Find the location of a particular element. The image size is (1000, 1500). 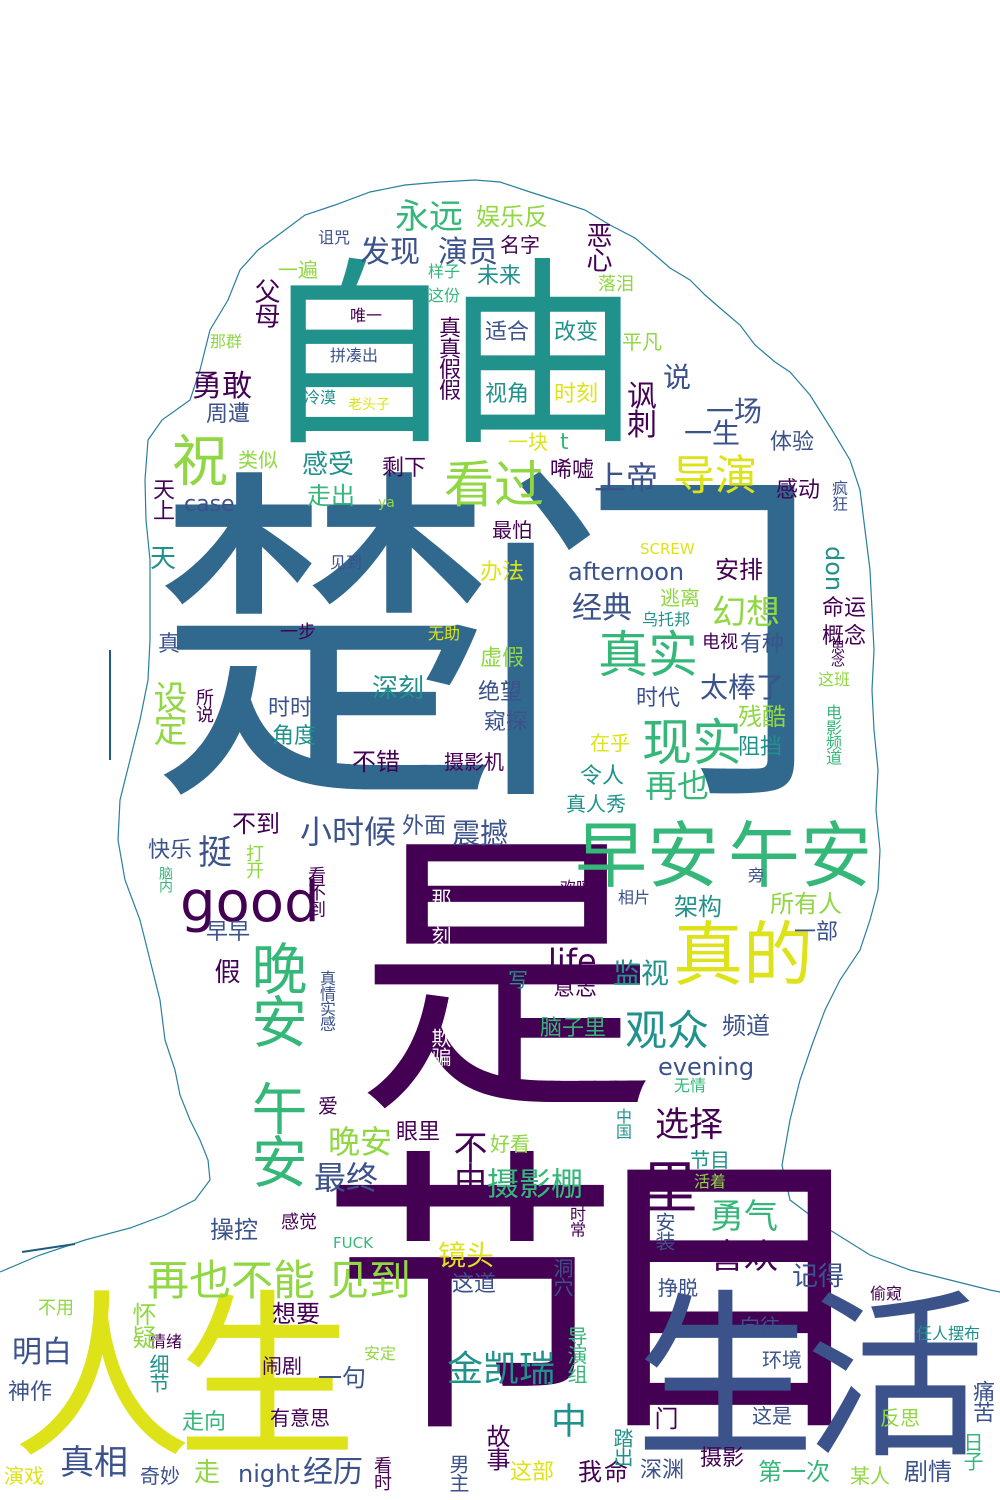

word-zuzhou: 诅咒 is located at coordinates (334, 237).